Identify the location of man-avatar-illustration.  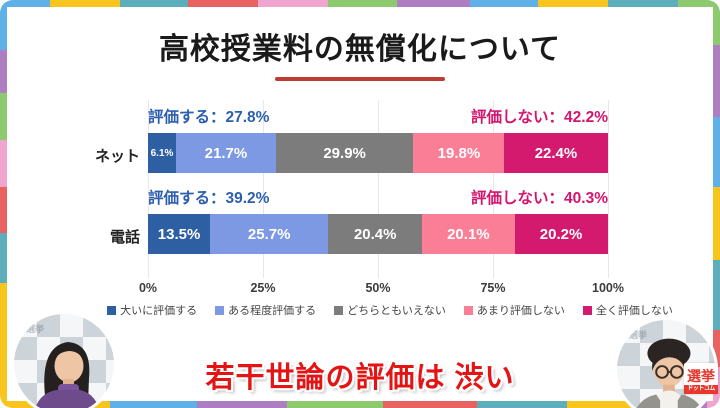
(669, 373).